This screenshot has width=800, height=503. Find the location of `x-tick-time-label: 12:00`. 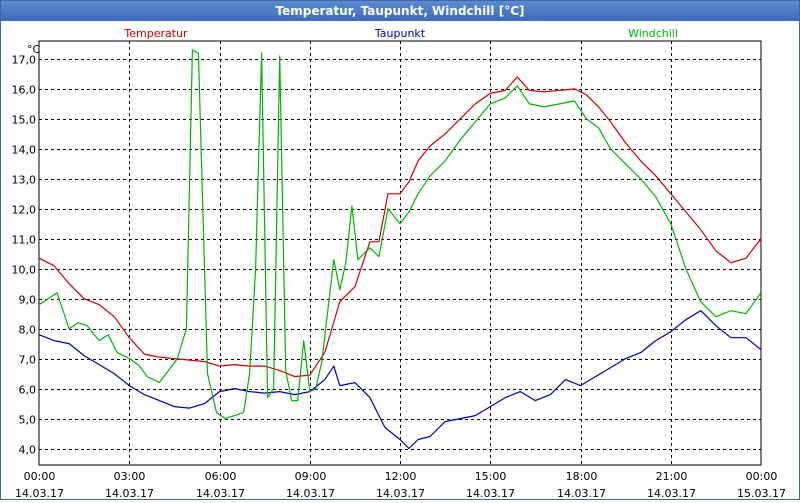

x-tick-time-label: 12:00 is located at coordinates (401, 476).